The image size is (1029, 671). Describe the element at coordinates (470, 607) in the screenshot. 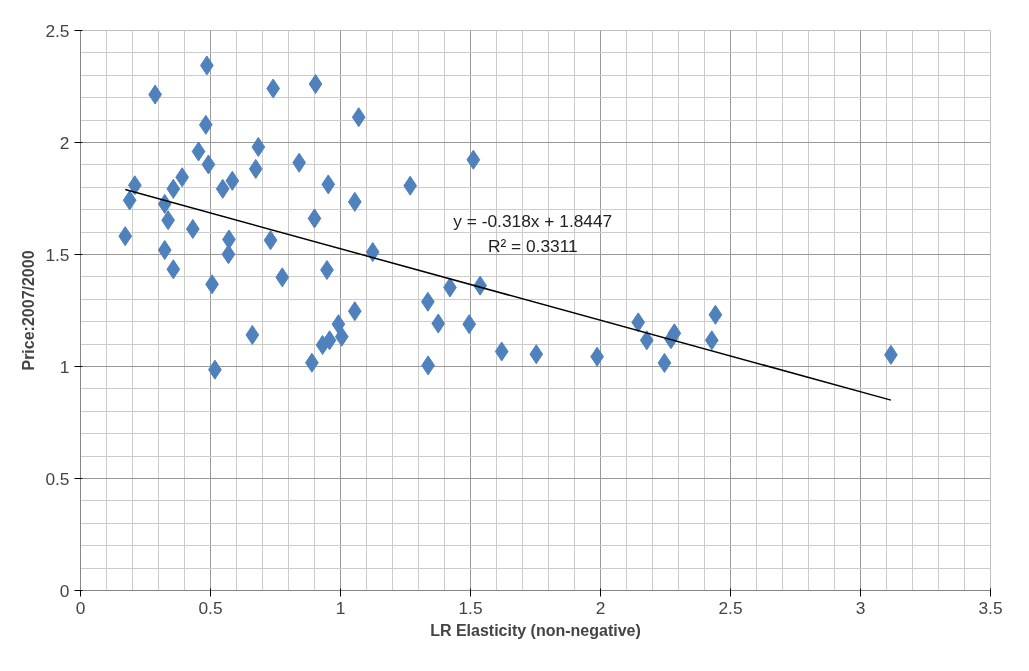

I see `x-tick-label: 1.5` at that location.